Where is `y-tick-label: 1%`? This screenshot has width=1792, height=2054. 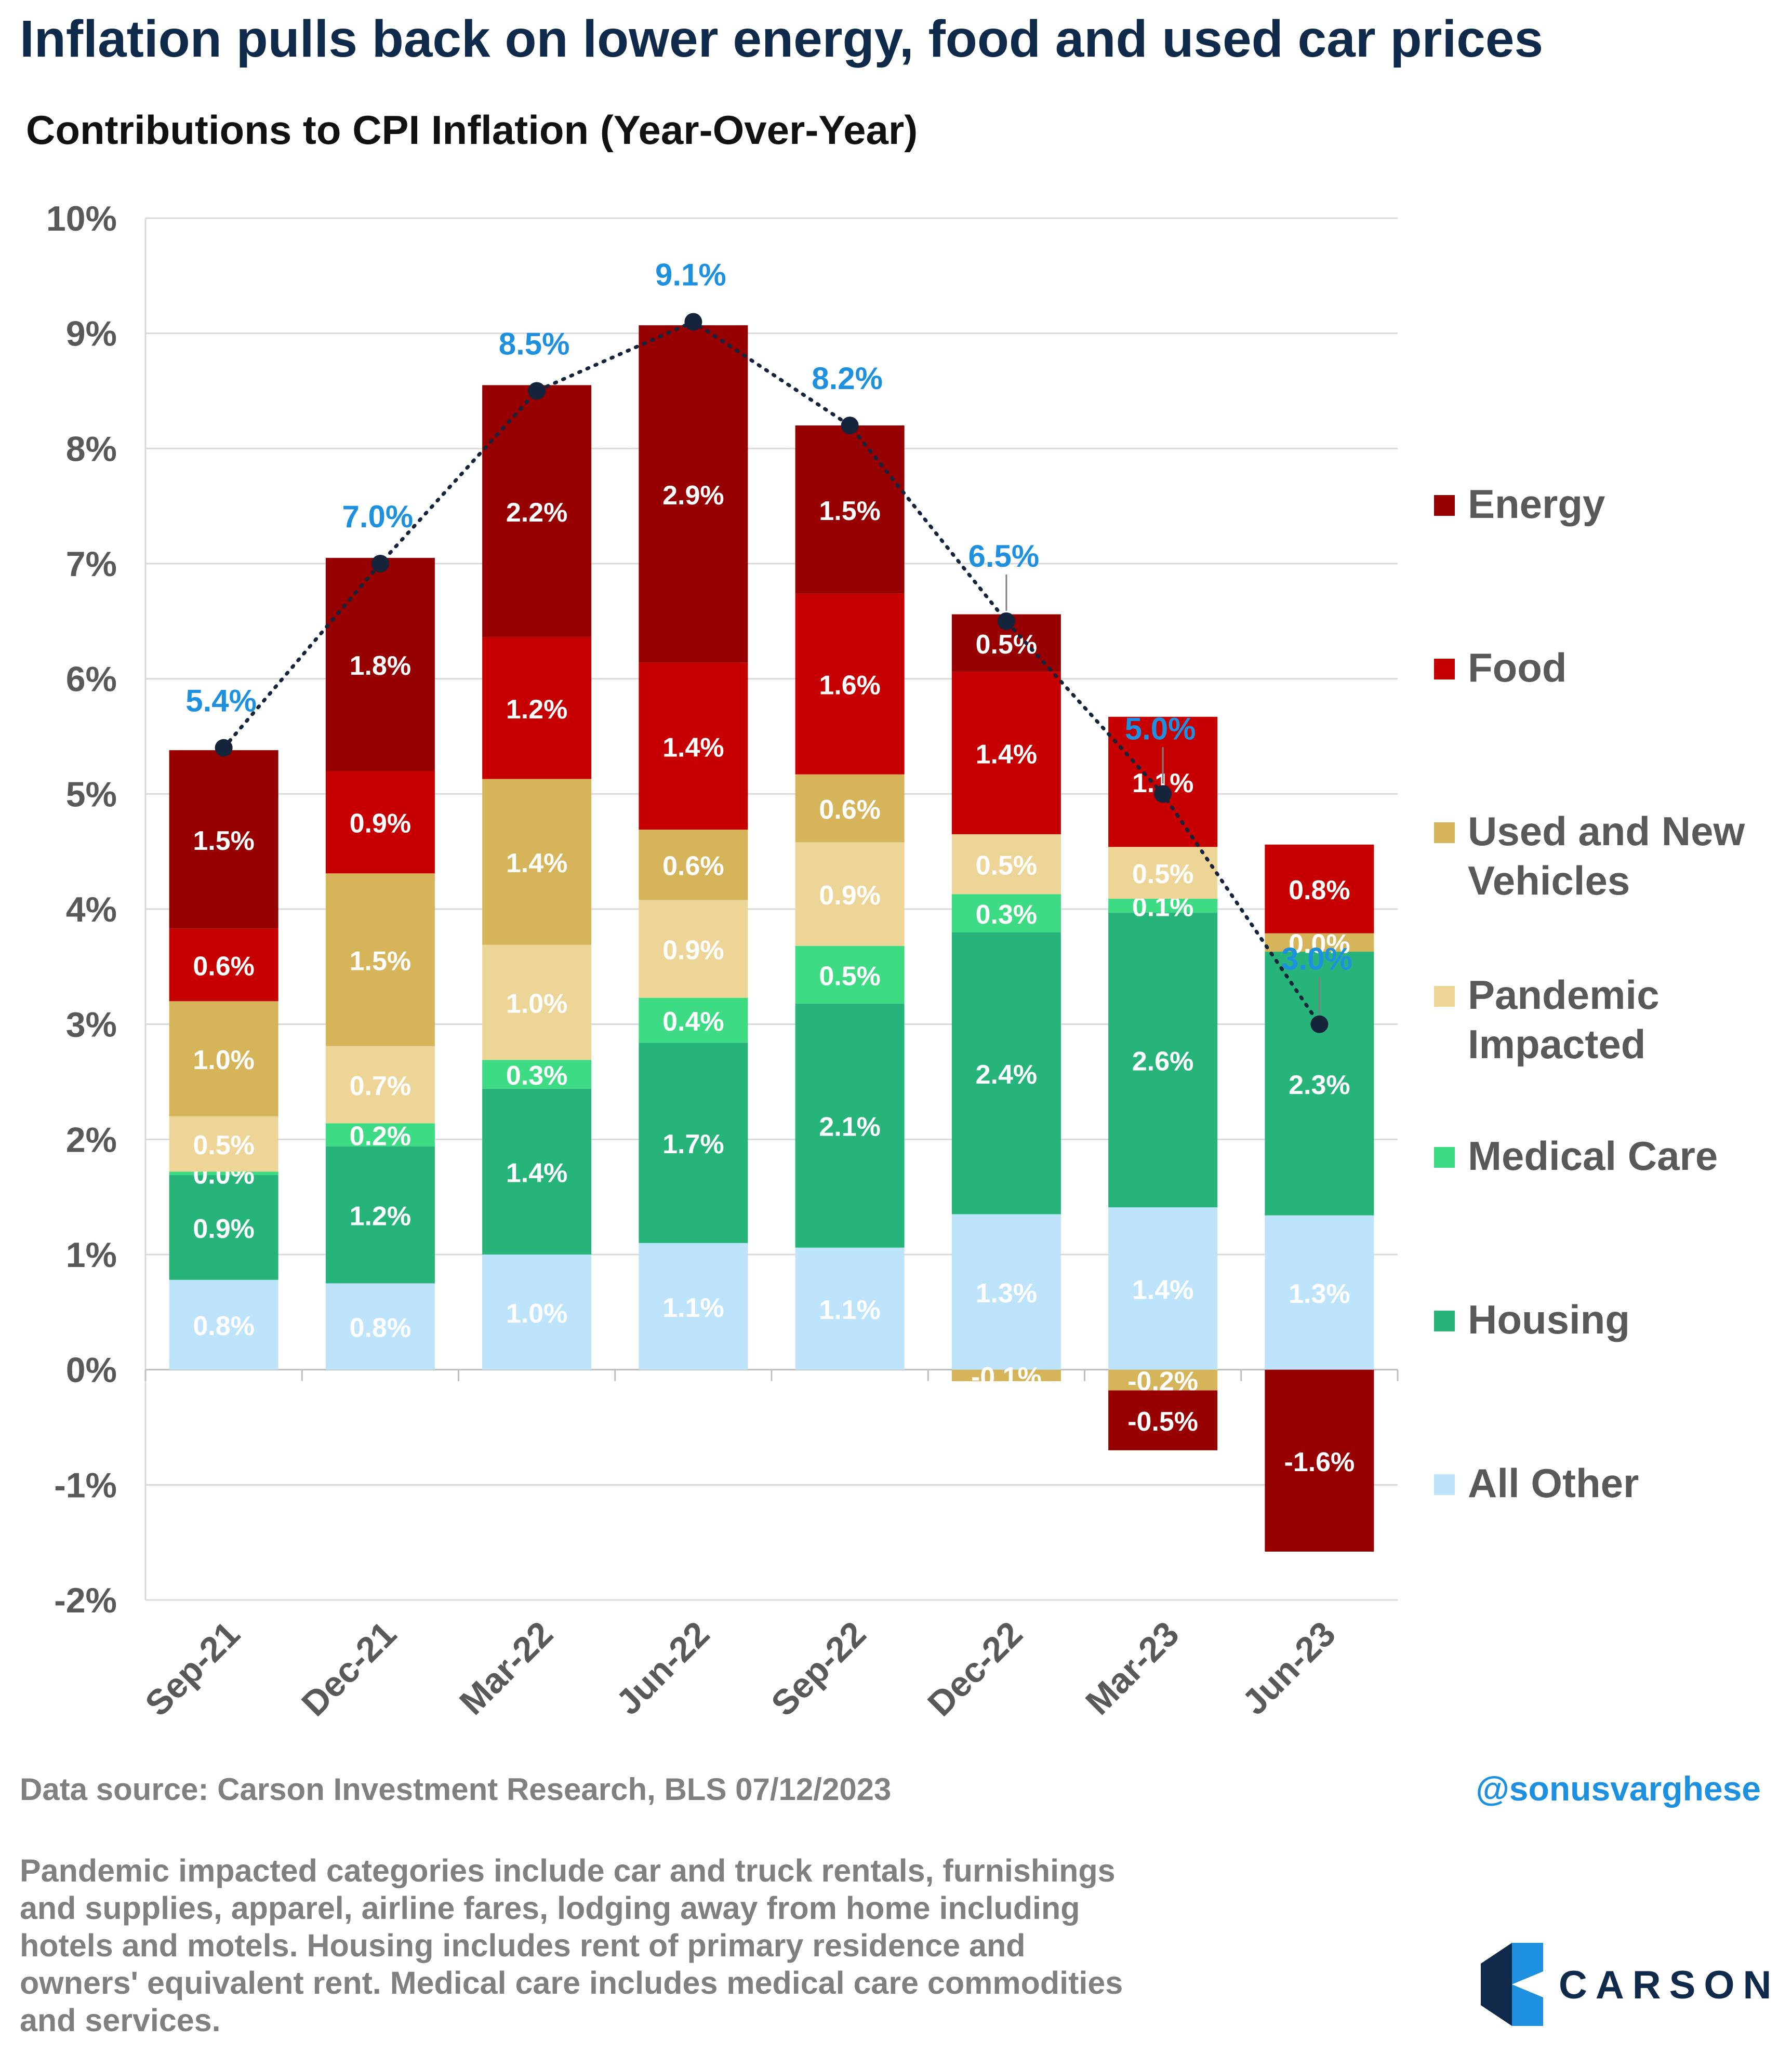
y-tick-label: 1% is located at coordinates (91, 1255).